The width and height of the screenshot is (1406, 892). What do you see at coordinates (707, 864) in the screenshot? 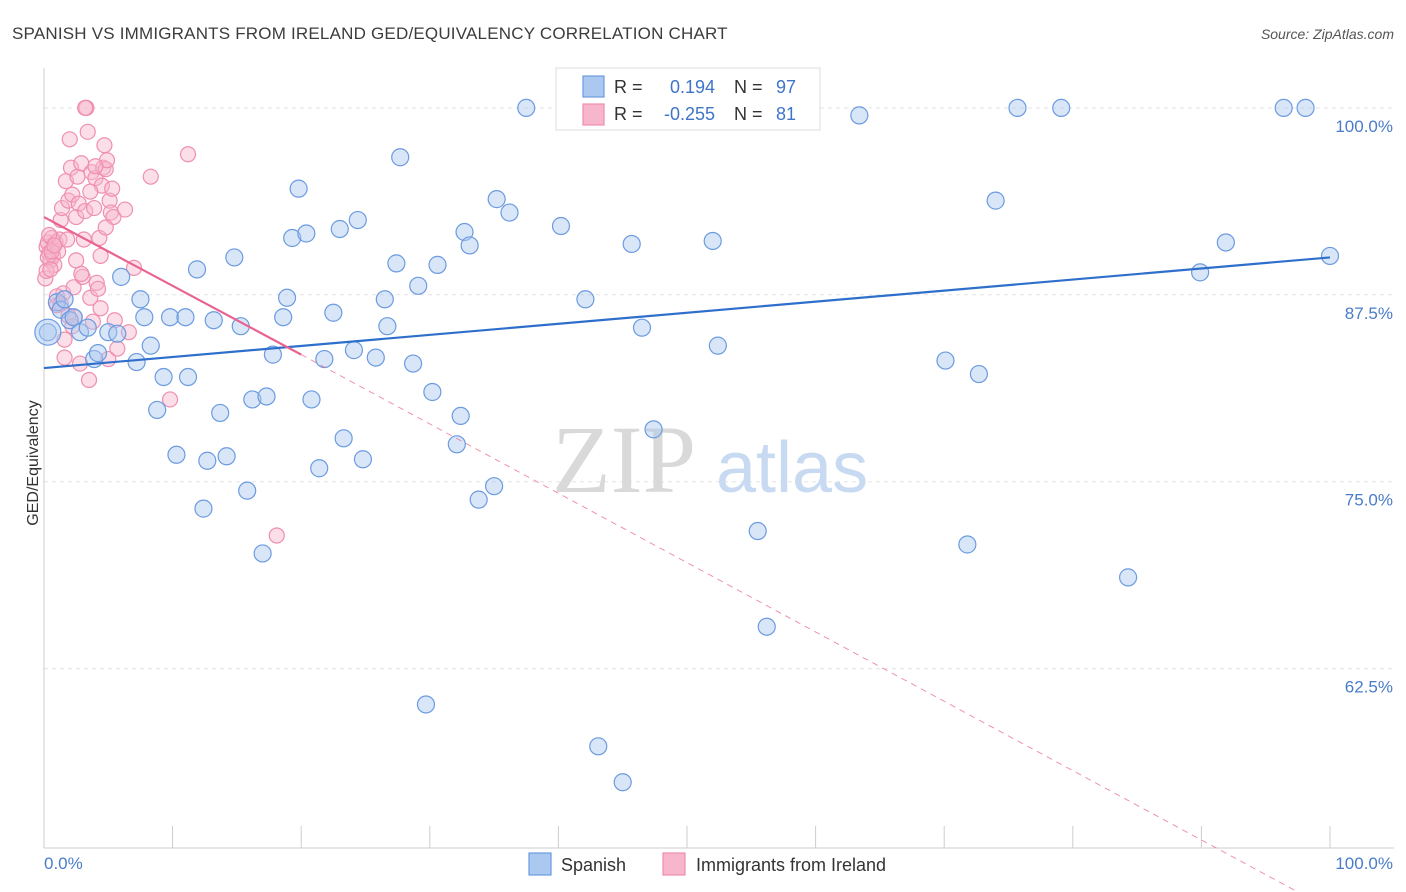
I see `legend: Spanish Immigrants from Ireland` at bounding box center [707, 864].